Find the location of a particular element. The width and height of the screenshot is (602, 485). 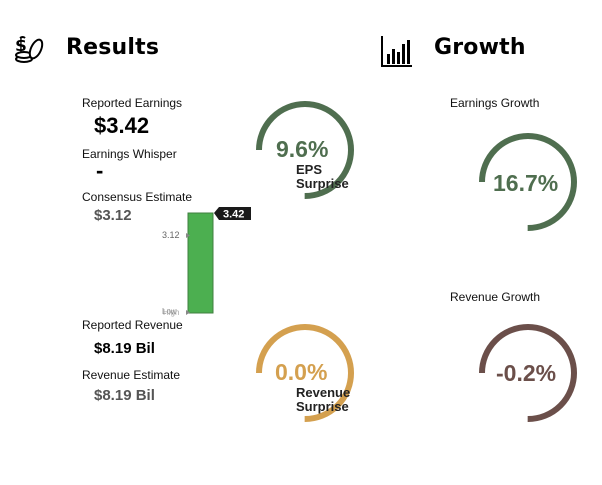

revenue-estimate-value: $8.19 Bil is located at coordinates (124, 395).